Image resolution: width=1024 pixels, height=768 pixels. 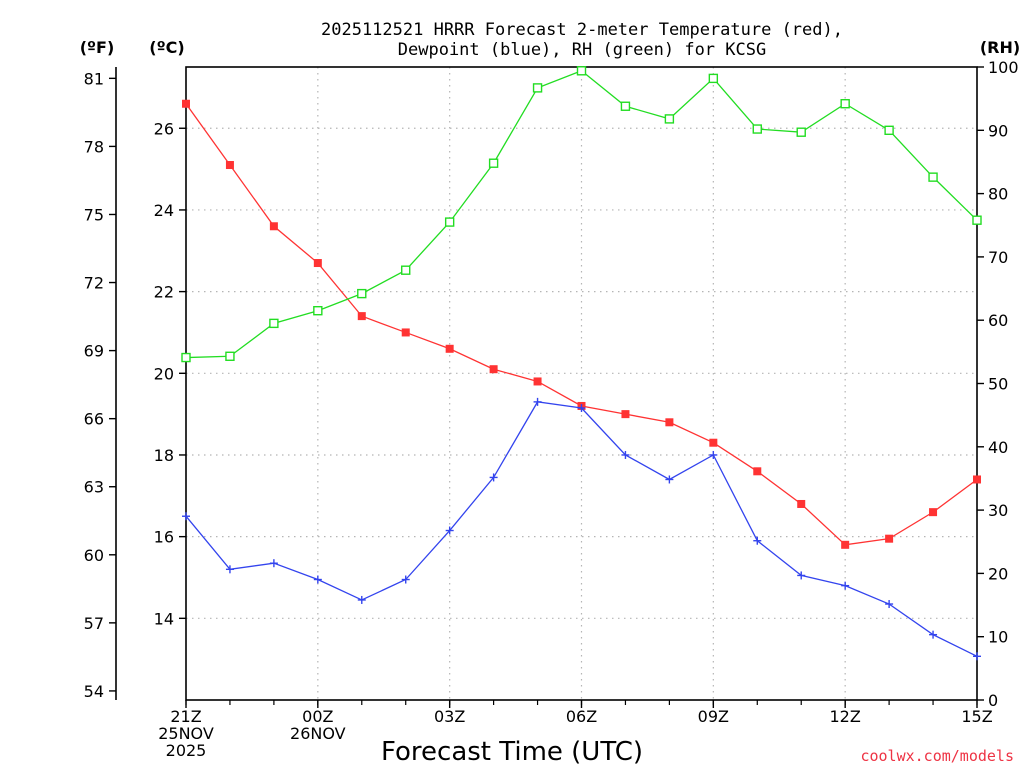 I want to click on fahrenheit-tick-label: 66, so click(x=94, y=419).